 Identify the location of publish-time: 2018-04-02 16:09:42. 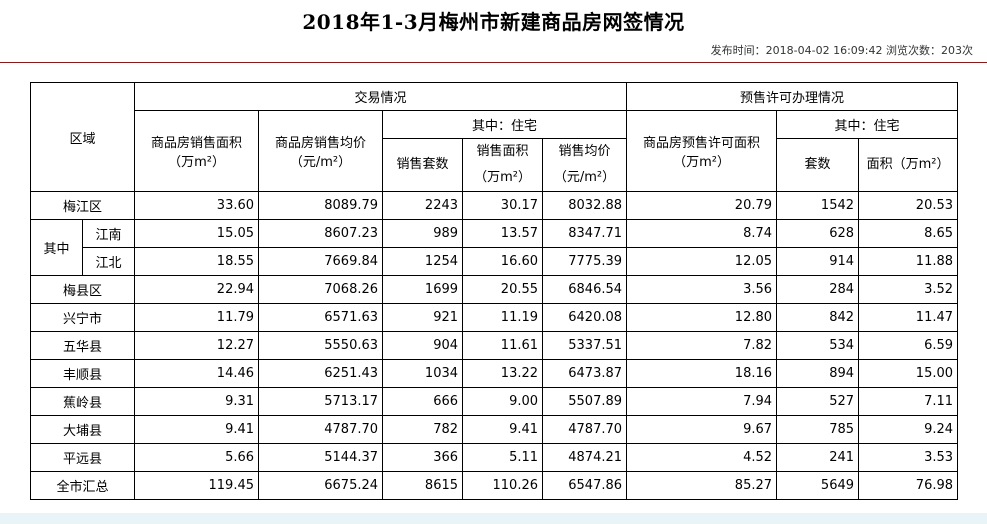
(824, 50).